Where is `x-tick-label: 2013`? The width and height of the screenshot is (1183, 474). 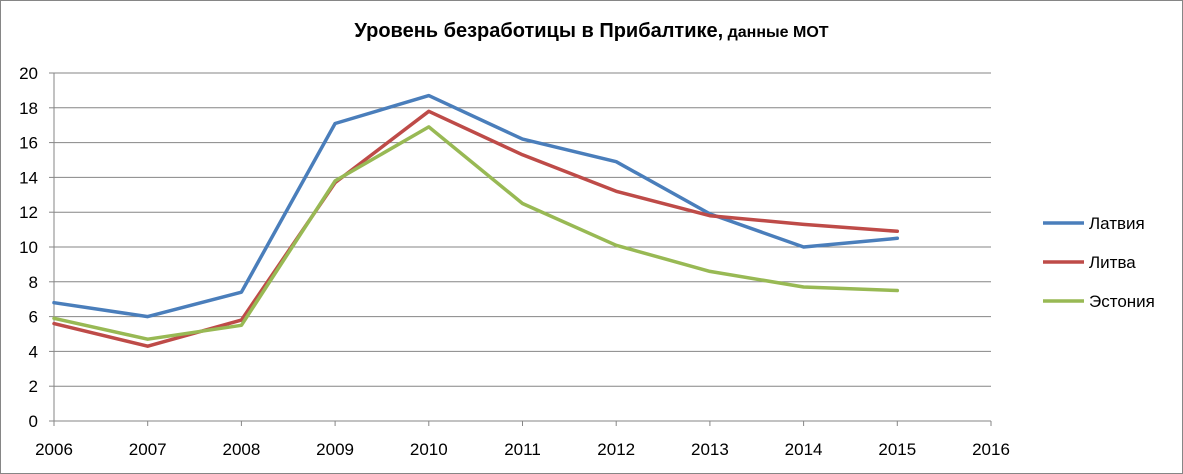 x-tick-label: 2013 is located at coordinates (710, 449).